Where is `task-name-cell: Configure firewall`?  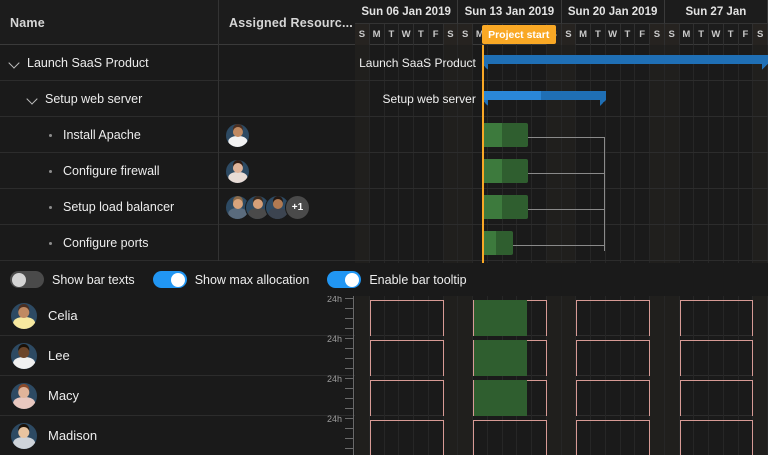 task-name-cell: Configure firewall is located at coordinates (109, 171).